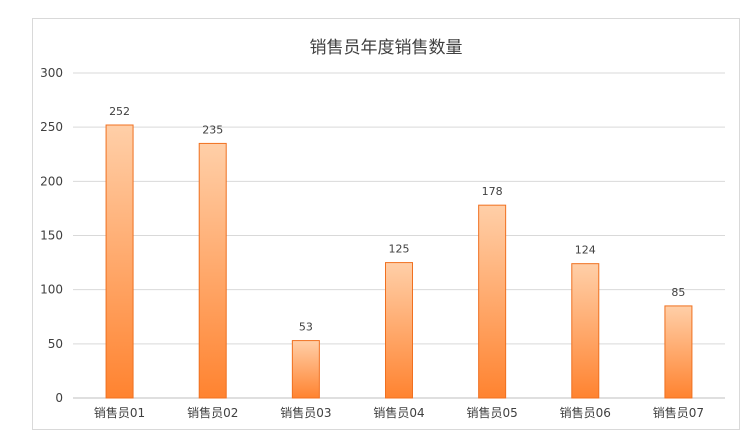 The width and height of the screenshot is (754, 440). What do you see at coordinates (398, 412) in the screenshot?
I see `x-tick-label: 销售员04` at bounding box center [398, 412].